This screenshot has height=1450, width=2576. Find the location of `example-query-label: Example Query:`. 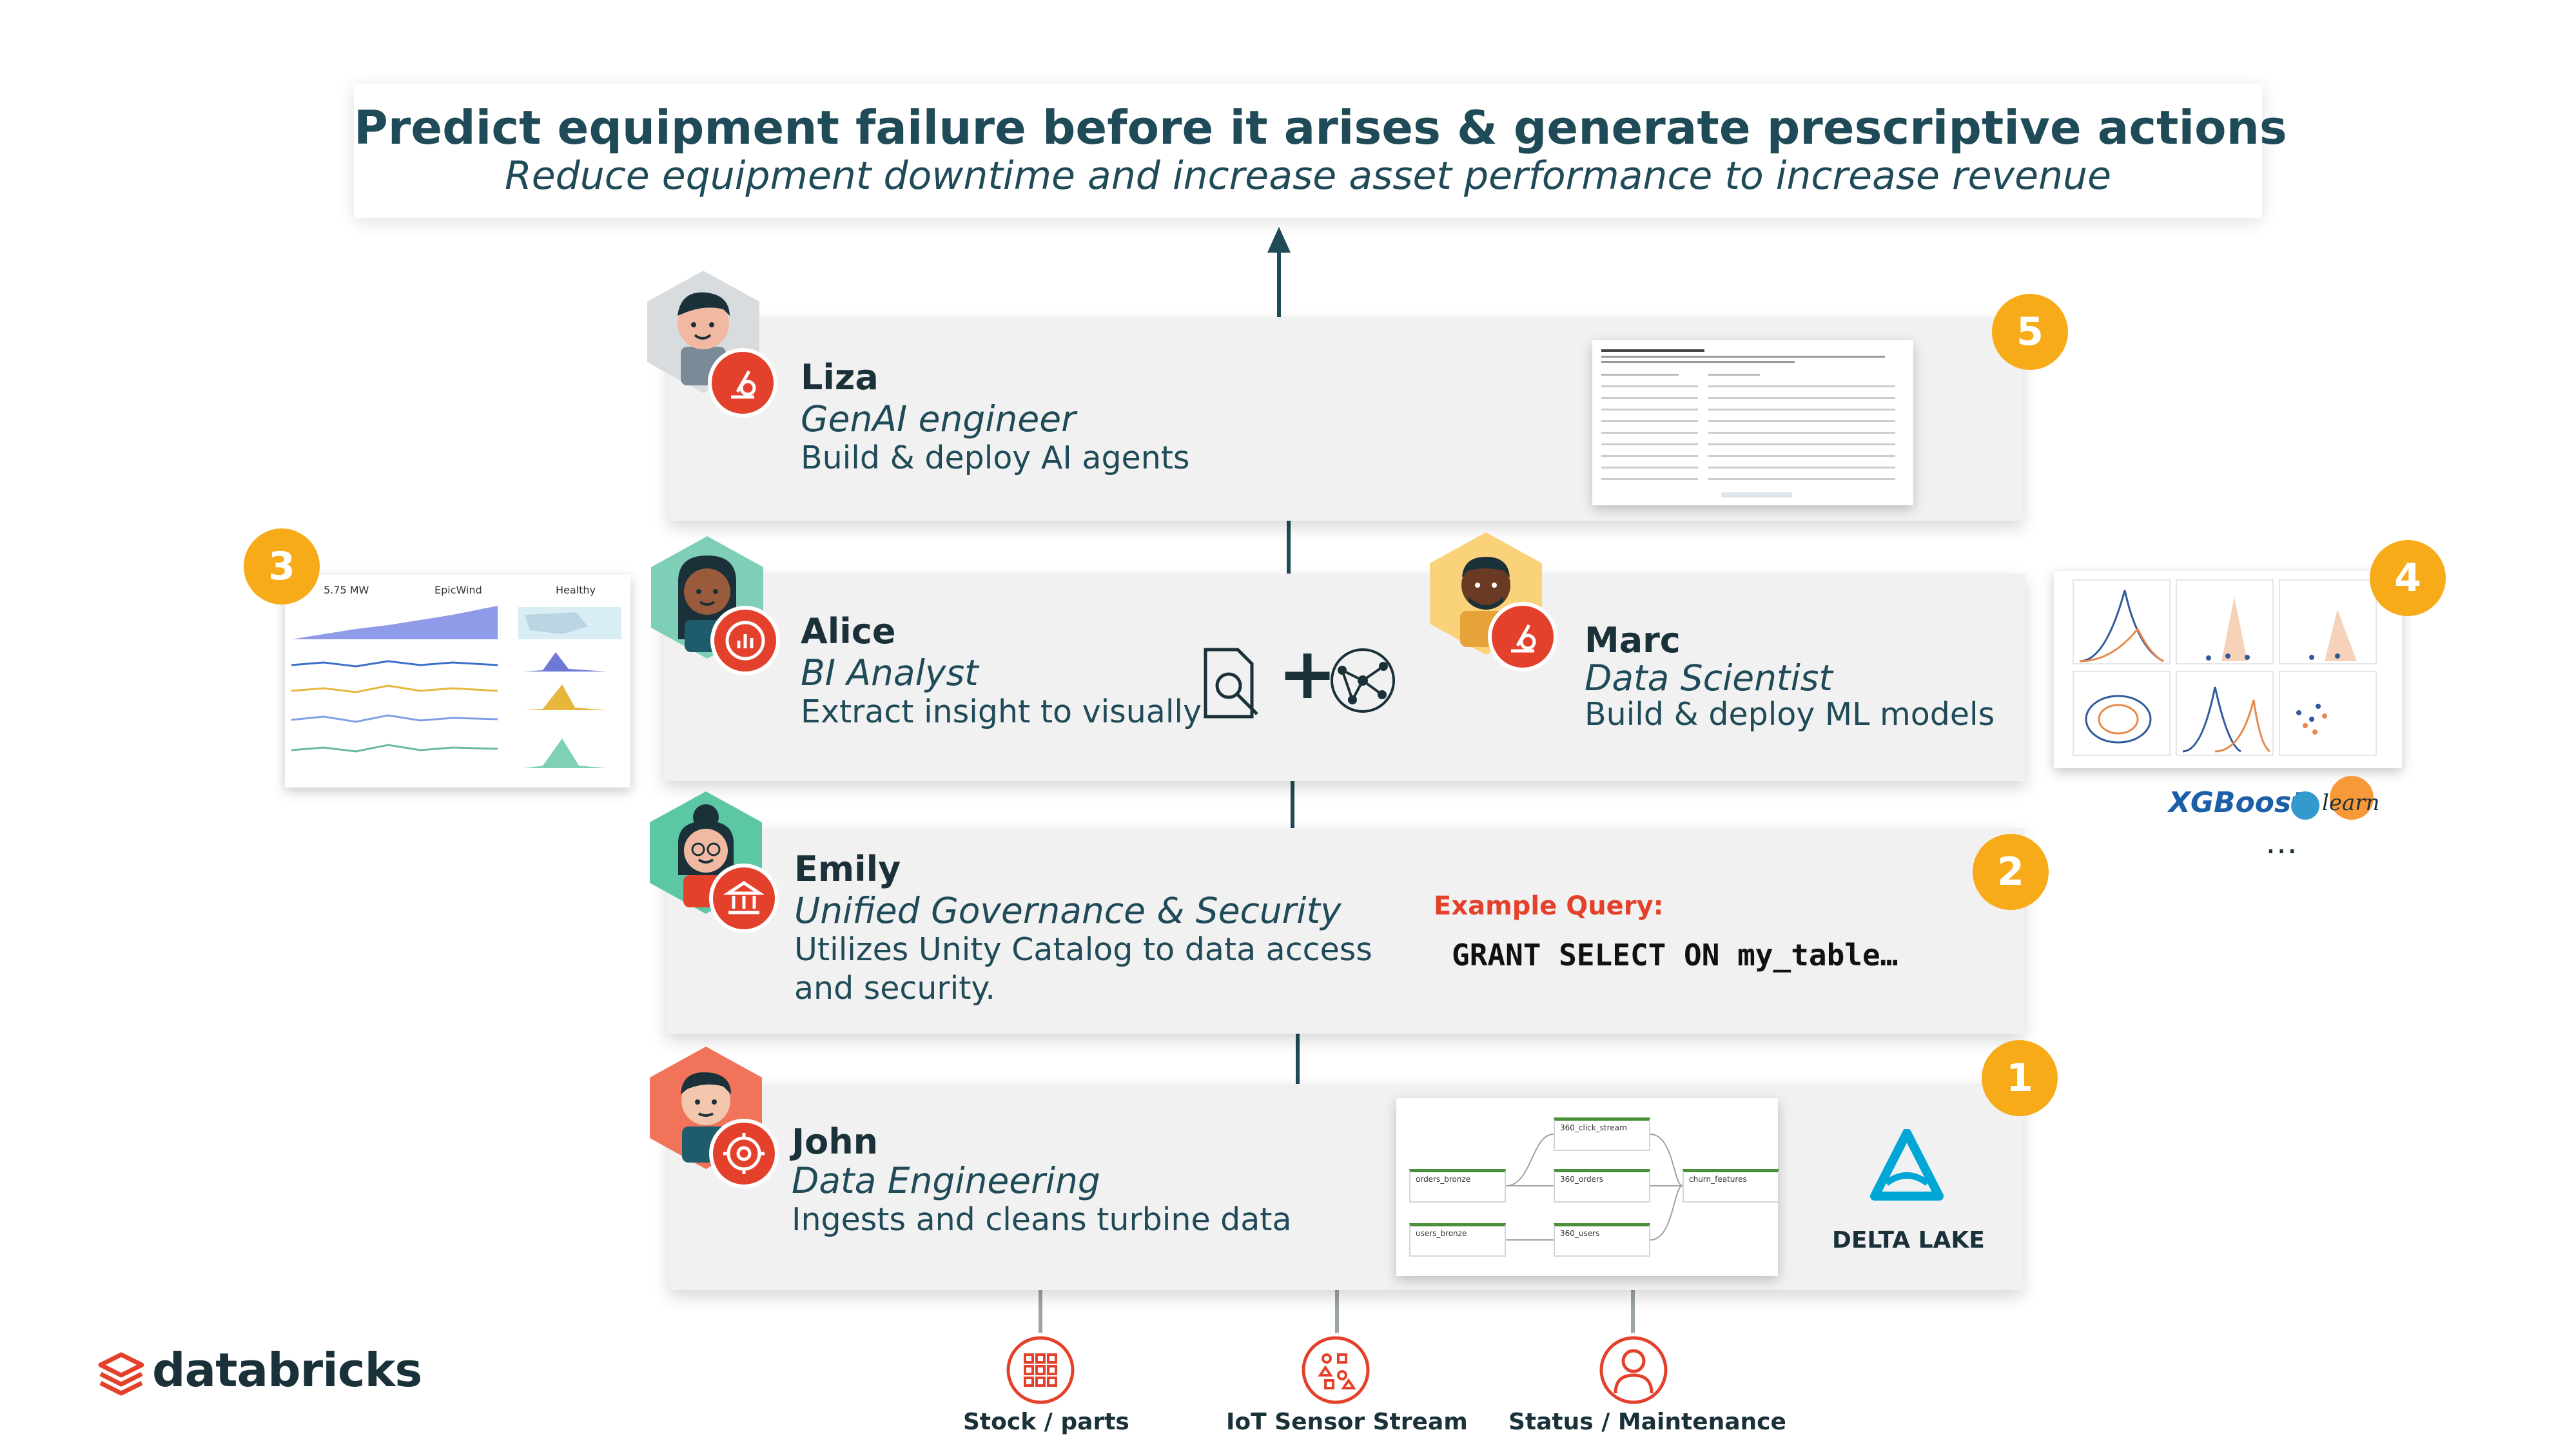

example-query-label: Example Query: is located at coordinates (1549, 906).